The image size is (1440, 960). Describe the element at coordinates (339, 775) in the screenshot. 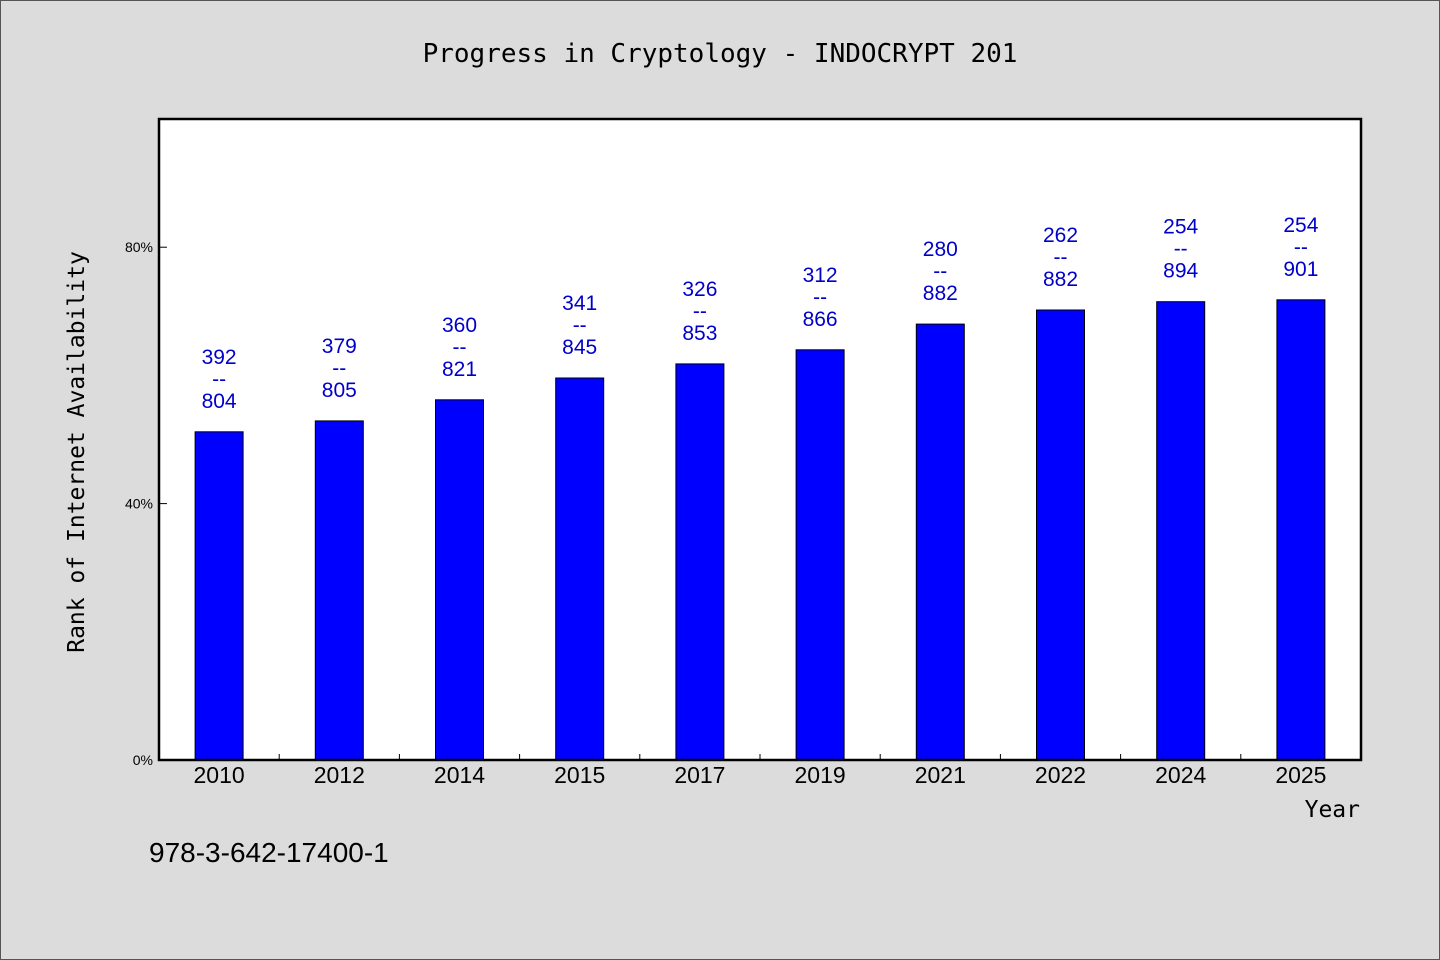

I see `x-tick-label-2012: 2012` at that location.